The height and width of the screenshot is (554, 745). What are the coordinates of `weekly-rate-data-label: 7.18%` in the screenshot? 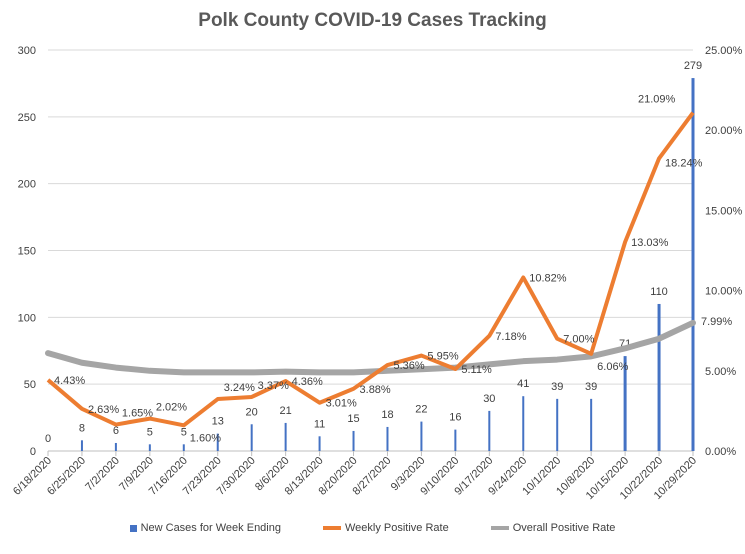 It's located at (510, 337).